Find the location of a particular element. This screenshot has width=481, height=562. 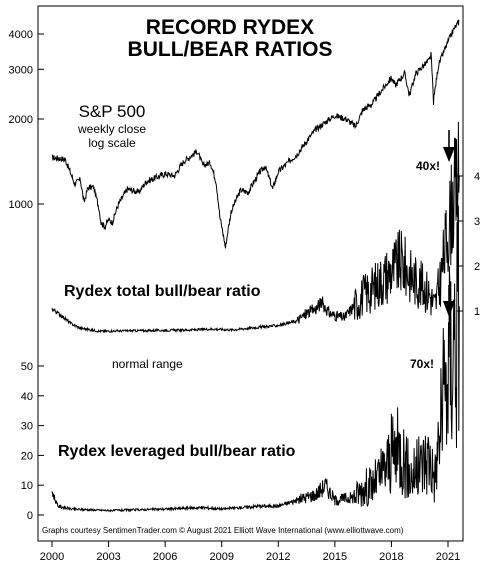

y-tick-label-total: 2 is located at coordinates (477, 267).